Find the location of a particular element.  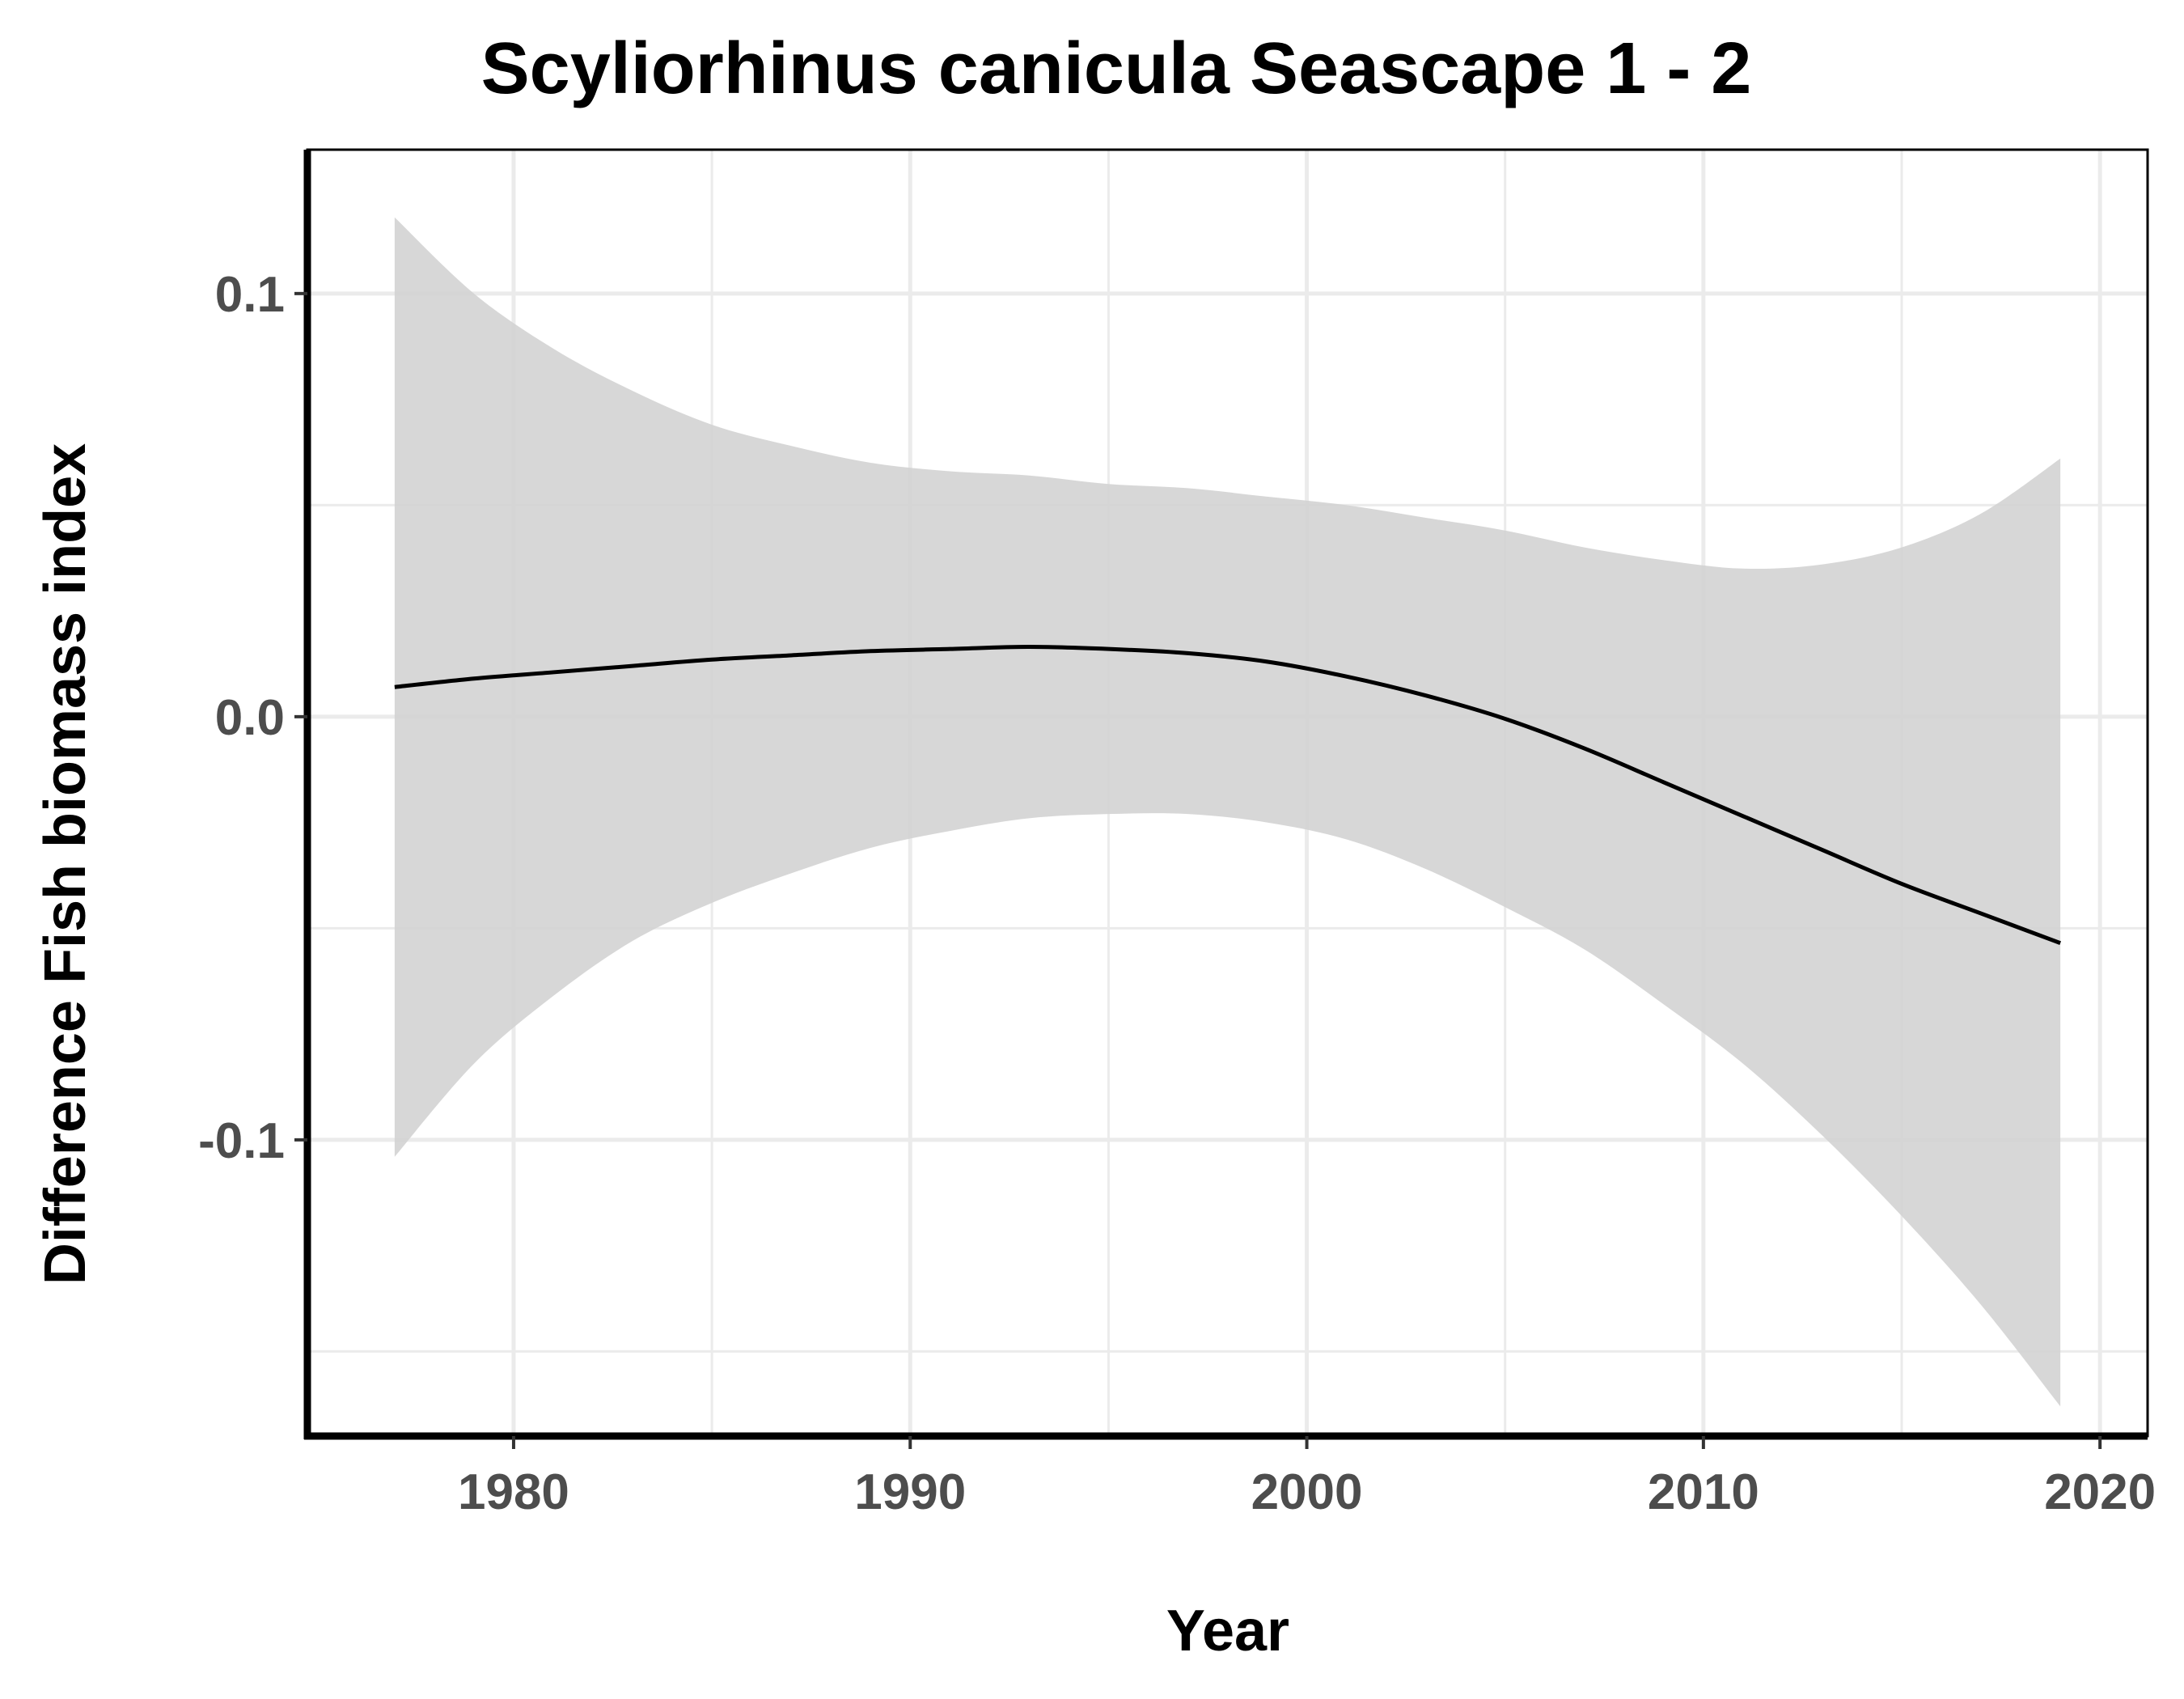

trend-line is located at coordinates (1228, 795).